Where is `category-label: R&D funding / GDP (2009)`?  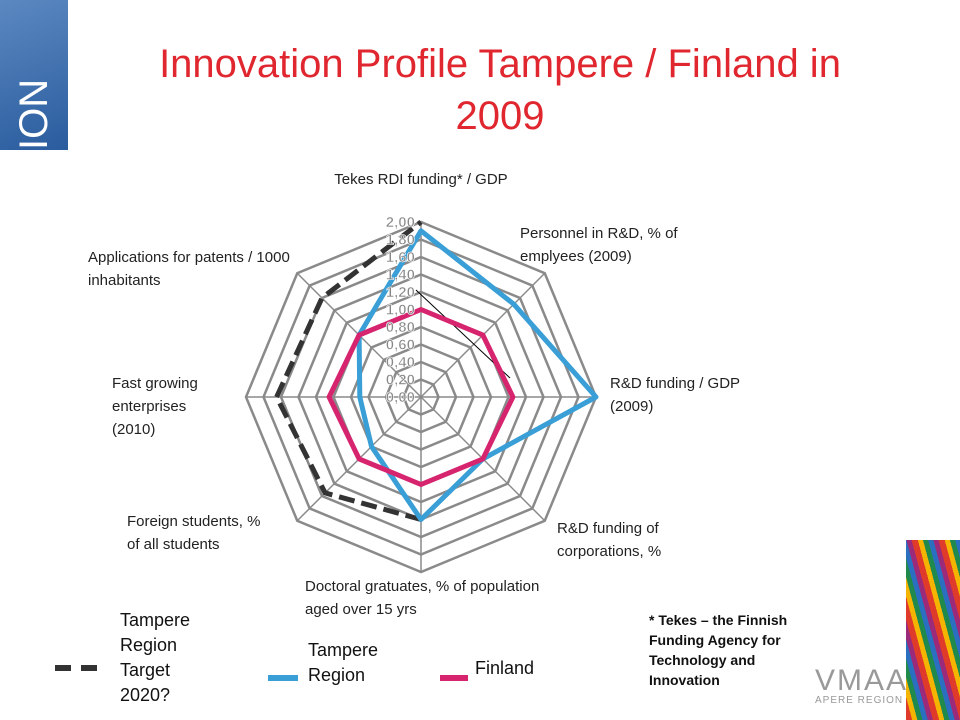
category-label: R&D funding / GDP (2009) is located at coordinates (675, 395).